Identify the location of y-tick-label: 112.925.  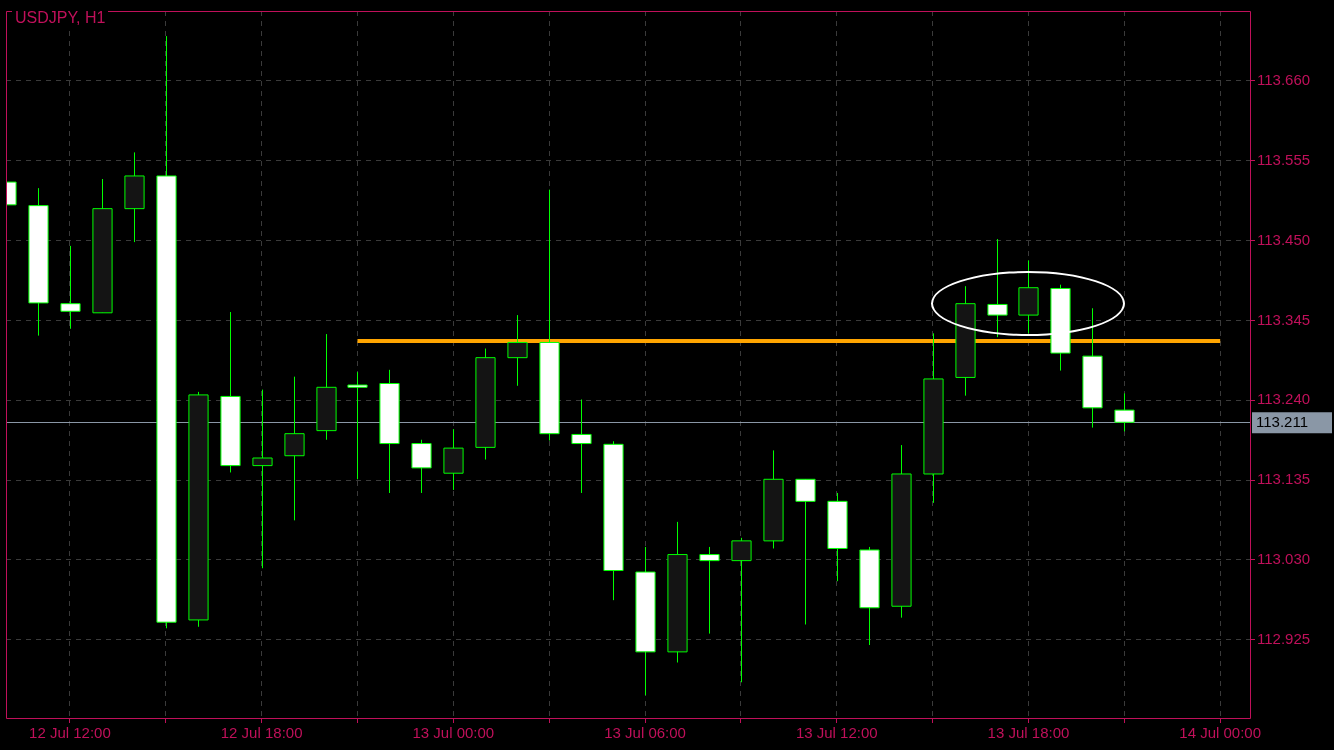
(1284, 638).